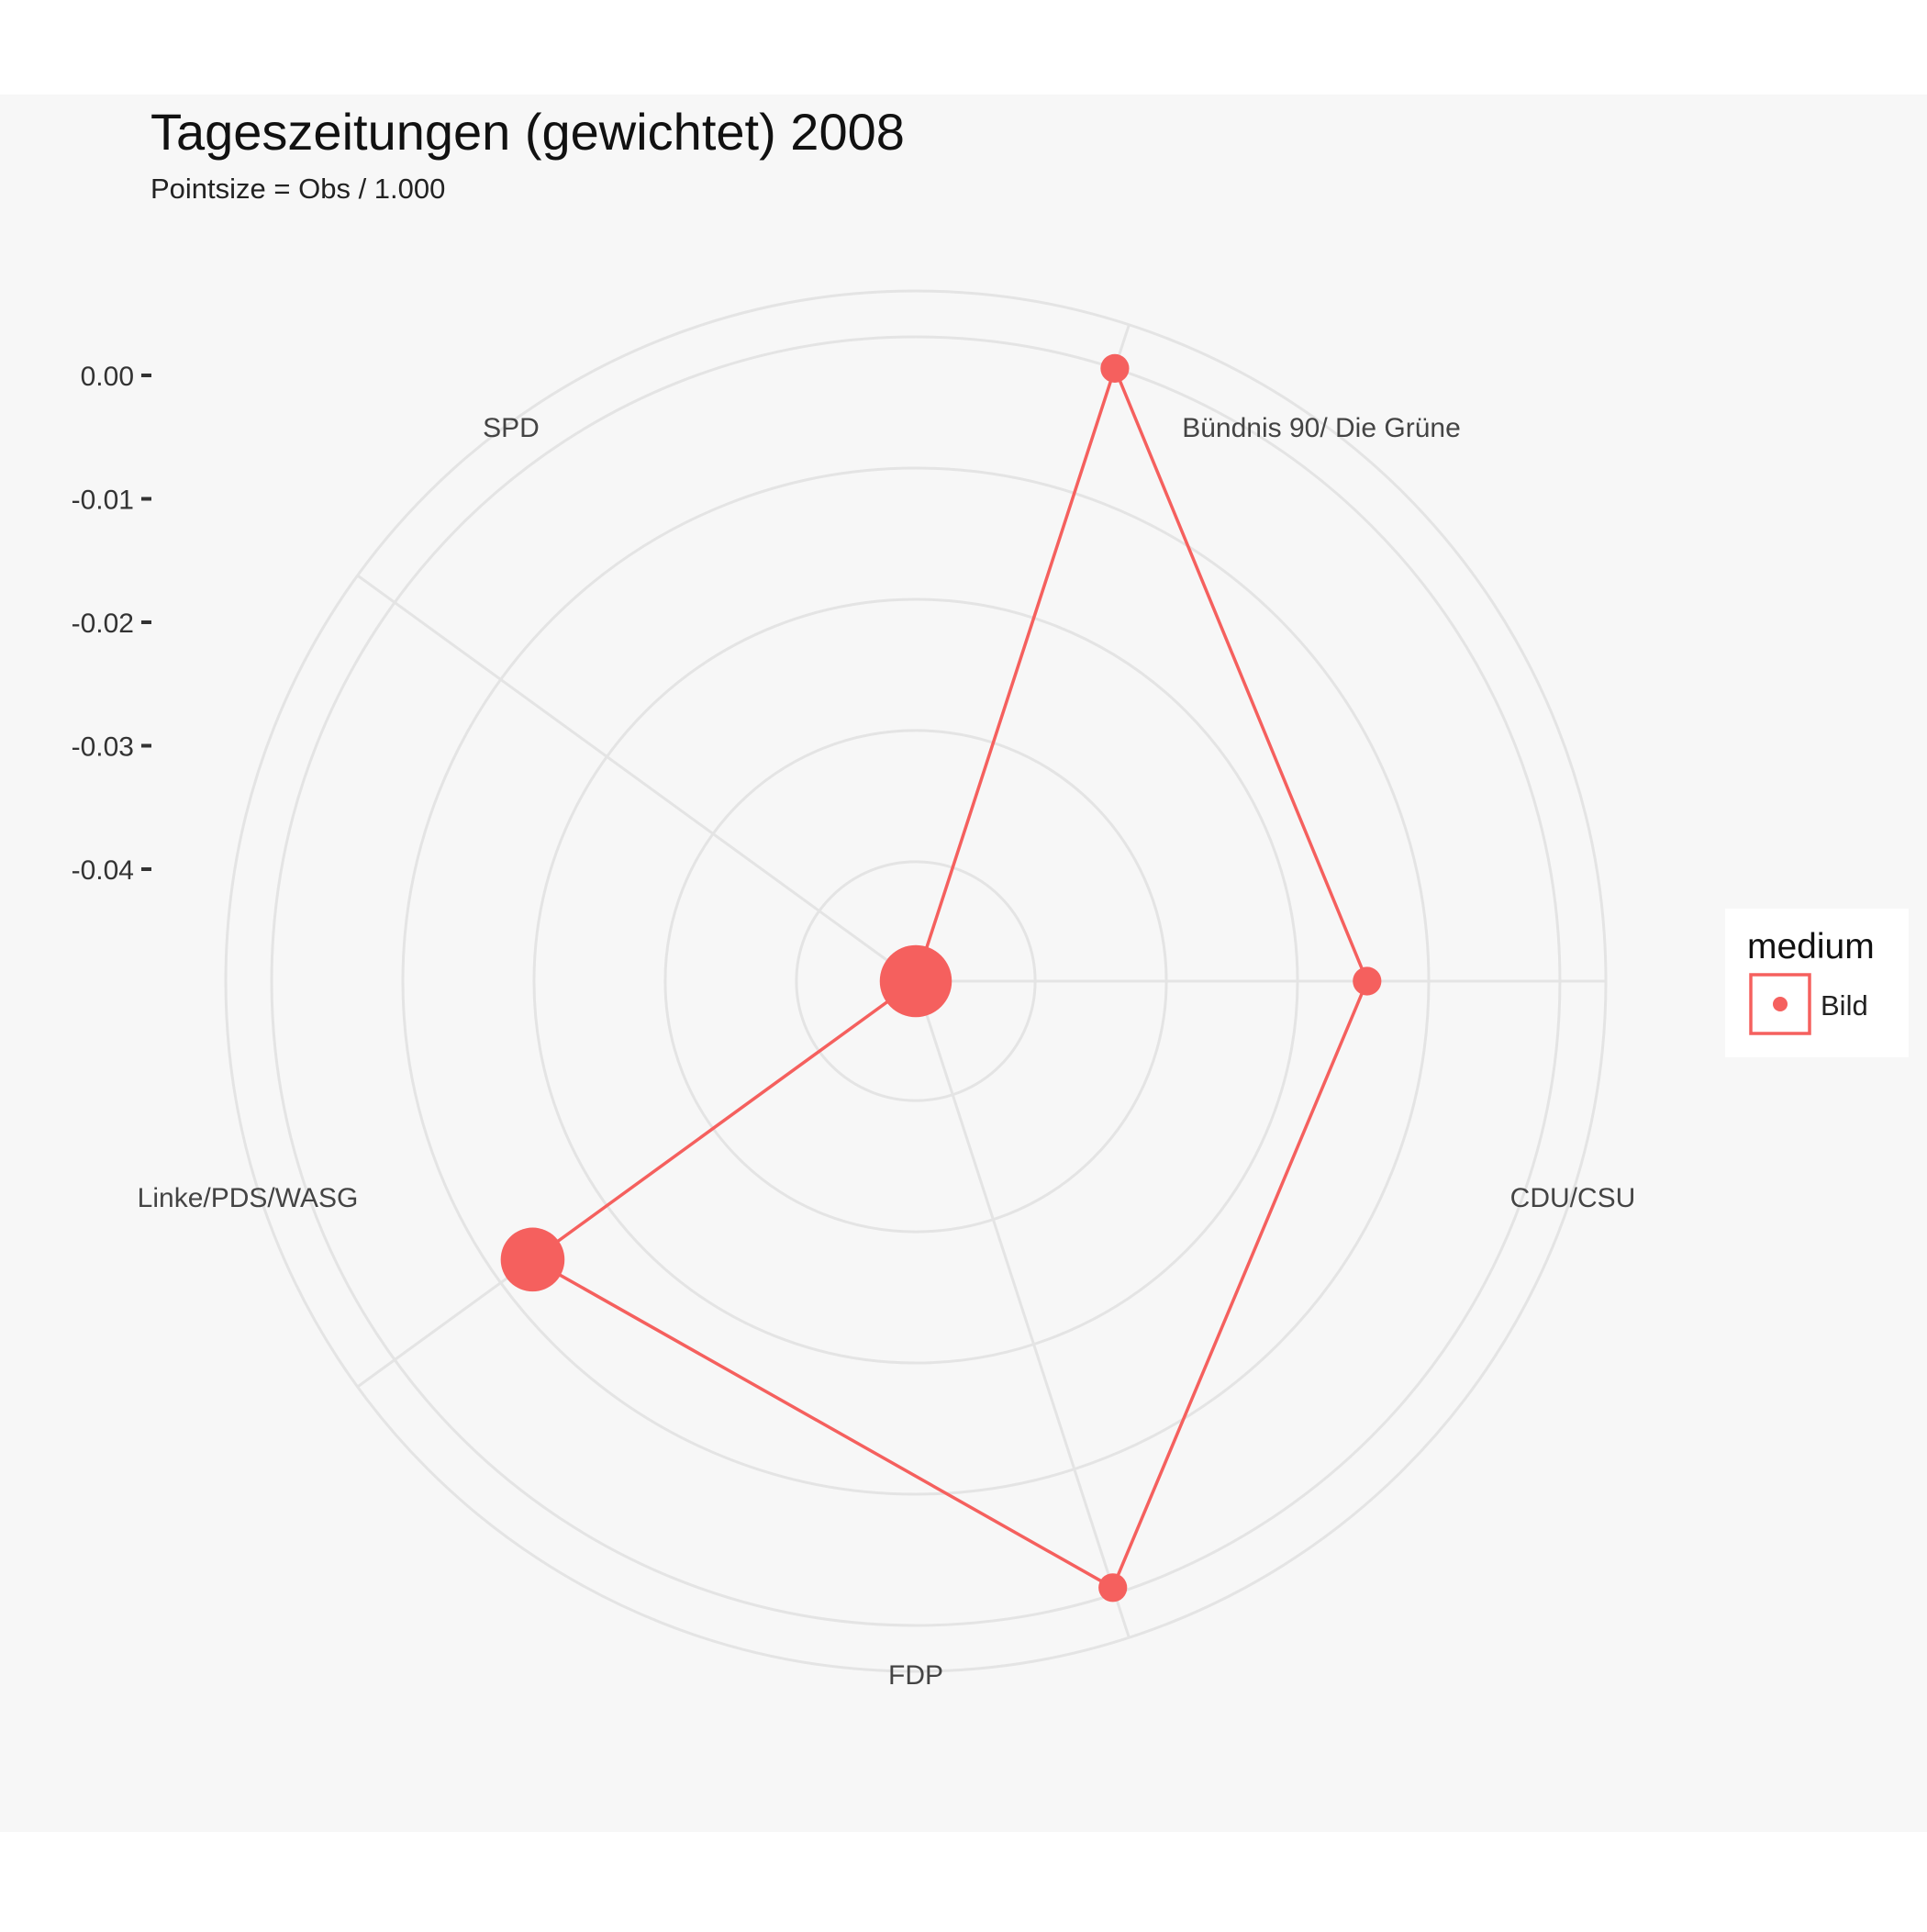 The image size is (1927, 1932). I want to click on legend: medium Bild, so click(1817, 983).